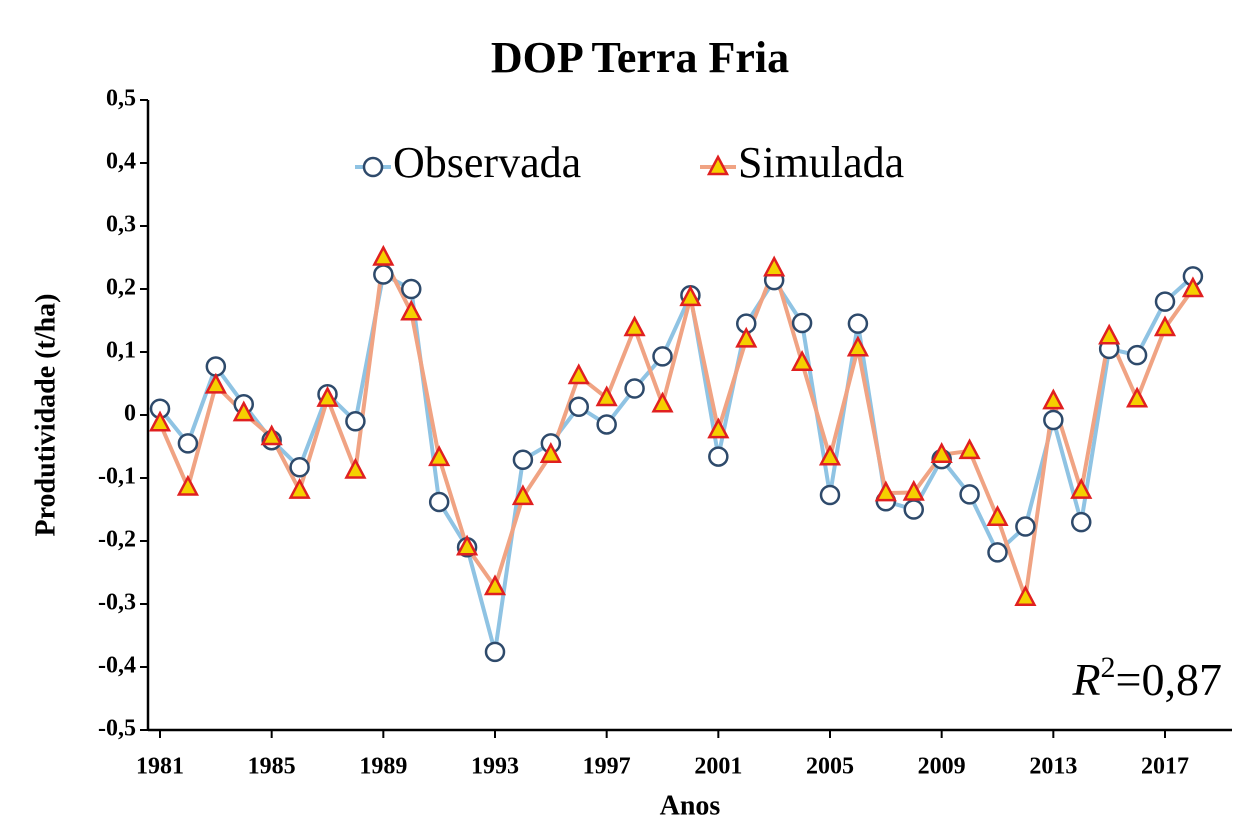  Describe the element at coordinates (821, 162) in the screenshot. I see `legend-label: Simulada` at that location.